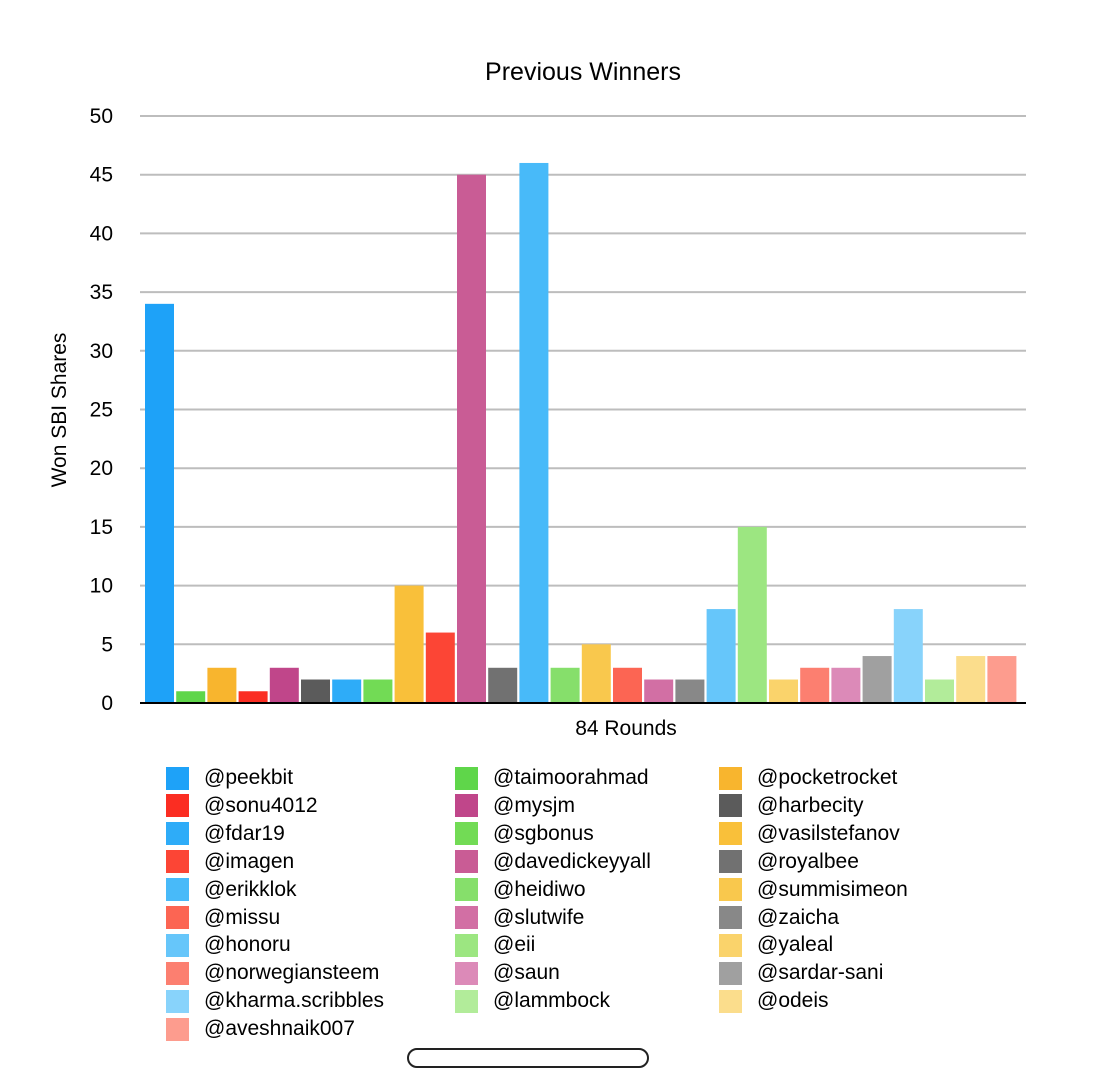  Describe the element at coordinates (242, 917) in the screenshot. I see `legend-label: @missu` at that location.